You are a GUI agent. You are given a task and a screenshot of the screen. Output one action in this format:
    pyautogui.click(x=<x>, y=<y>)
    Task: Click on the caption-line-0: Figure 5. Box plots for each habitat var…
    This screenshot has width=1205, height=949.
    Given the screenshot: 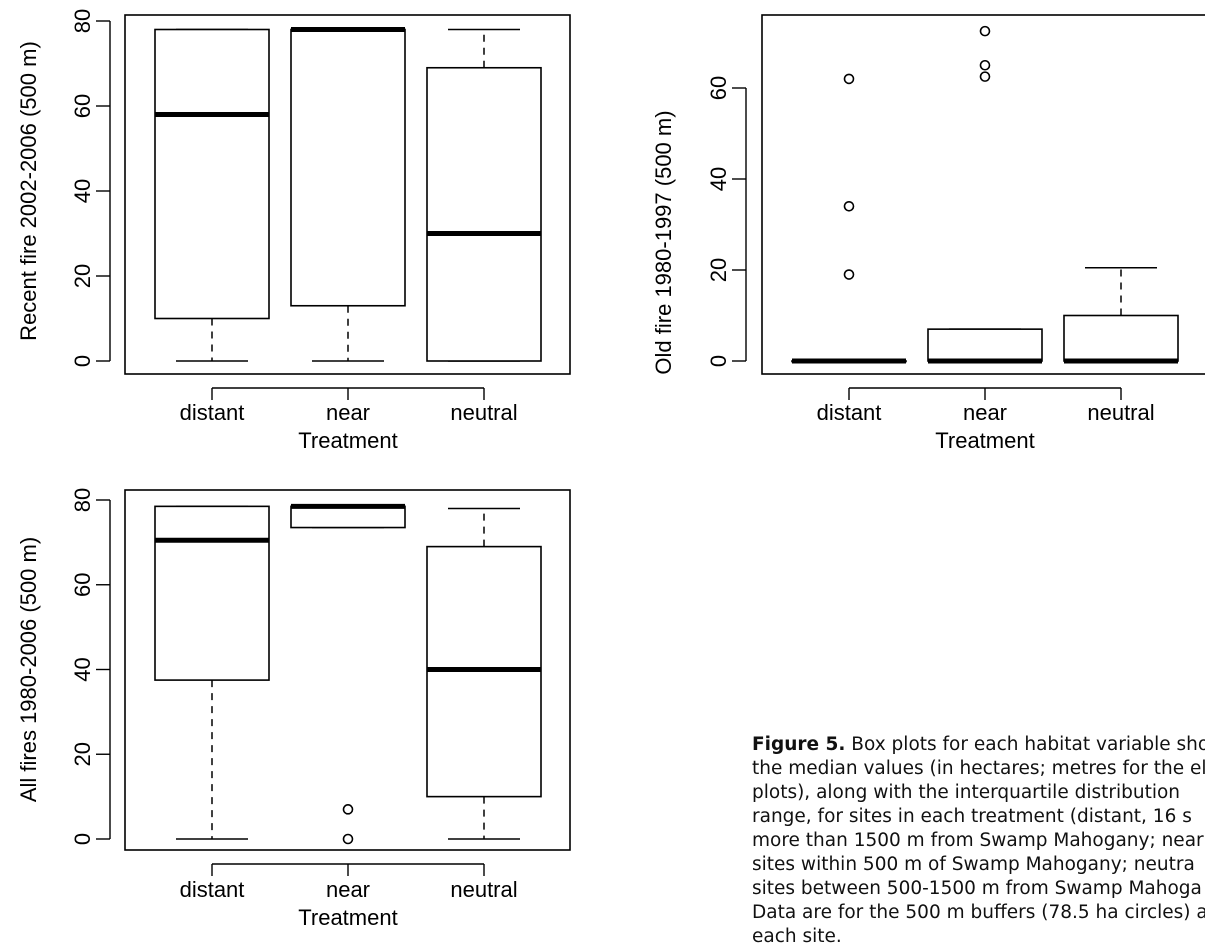 What is the action you would take?
    pyautogui.click(x=978, y=745)
    